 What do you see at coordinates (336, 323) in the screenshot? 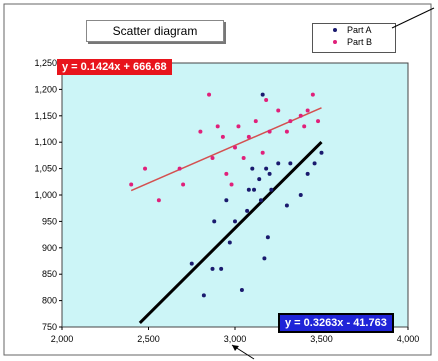
I see `trendline-equation-part-a: y = 0.3263x - 41.763` at bounding box center [336, 323].